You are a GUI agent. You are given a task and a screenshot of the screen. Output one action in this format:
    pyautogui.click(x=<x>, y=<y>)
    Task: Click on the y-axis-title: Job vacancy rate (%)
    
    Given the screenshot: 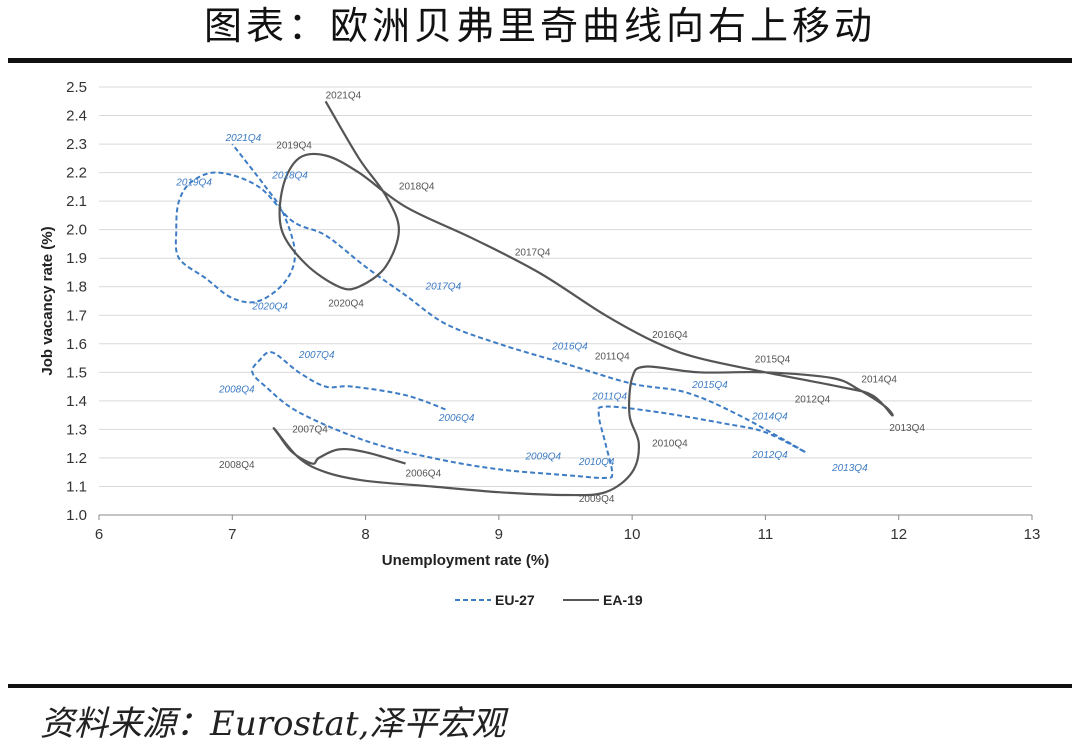 What is the action you would take?
    pyautogui.click(x=47, y=300)
    